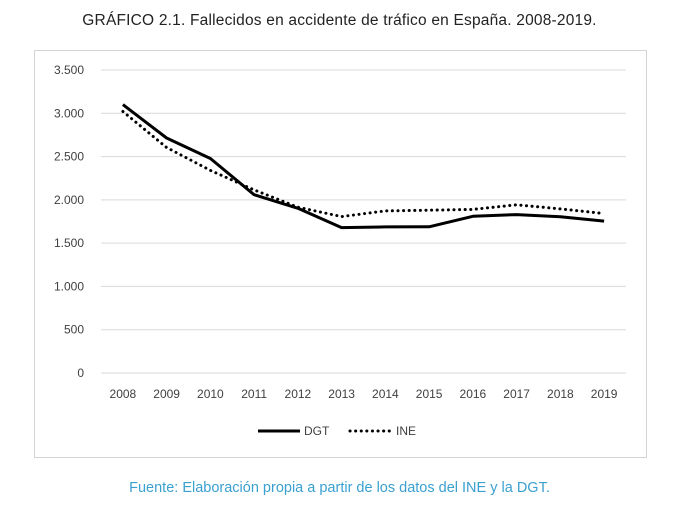 This screenshot has width=679, height=516. I want to click on y-tick-label: 3.000, so click(69, 113).